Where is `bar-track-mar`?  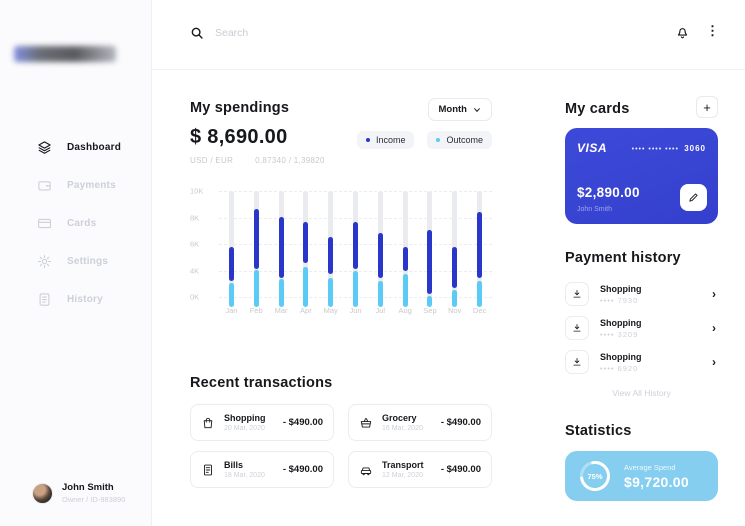
bar-track-mar is located at coordinates (281, 249).